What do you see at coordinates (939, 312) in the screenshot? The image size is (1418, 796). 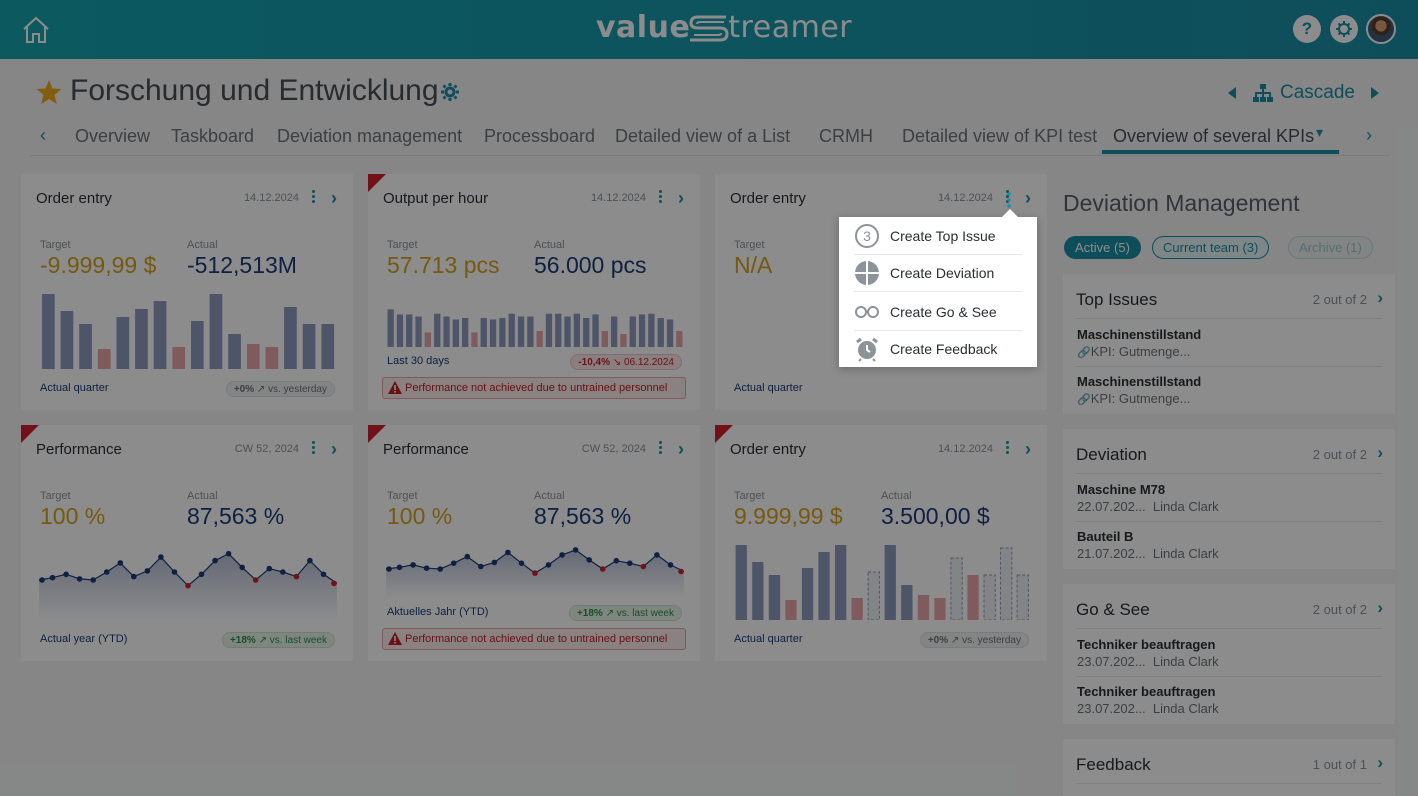 I see `menu-item-create-go-see: Create Go & See` at bounding box center [939, 312].